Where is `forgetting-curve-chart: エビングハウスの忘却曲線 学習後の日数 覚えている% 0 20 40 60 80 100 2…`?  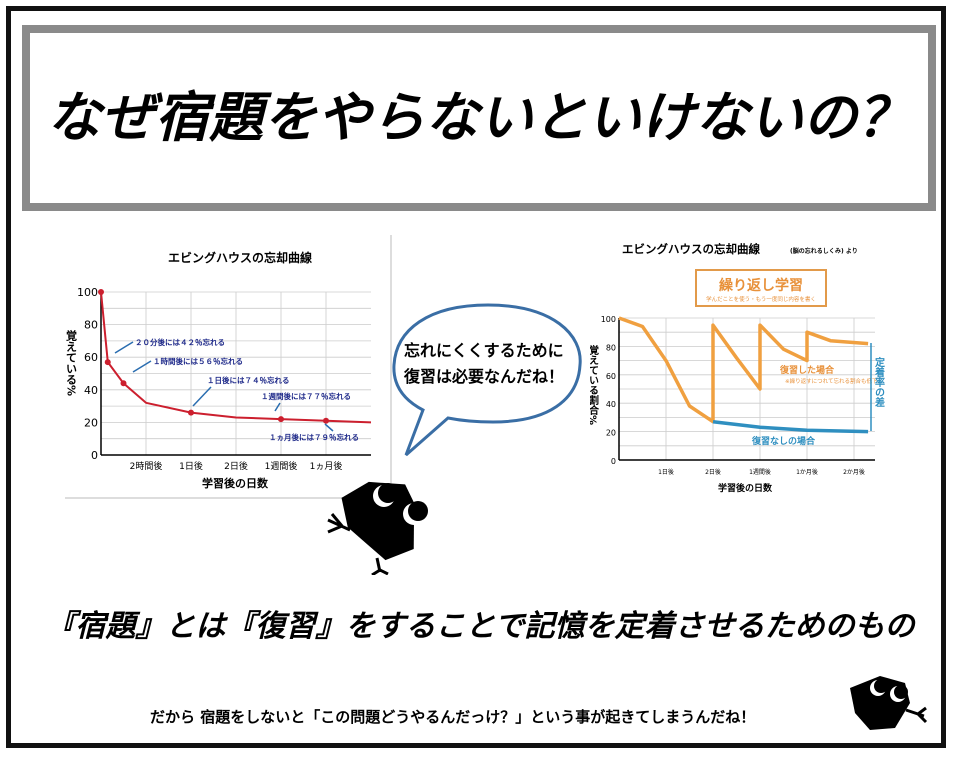 forgetting-curve-chart: エビングハウスの忘却曲線 学習後の日数 覚えている% 0 20 40 60 80 100 2… is located at coordinates (228, 367).